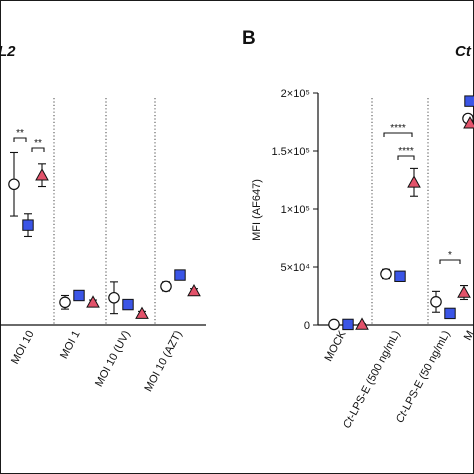 The height and width of the screenshot is (474, 474). Describe the element at coordinates (257, 210) in the screenshot. I see `panel-b-y-label: MFI (AF647)` at that location.